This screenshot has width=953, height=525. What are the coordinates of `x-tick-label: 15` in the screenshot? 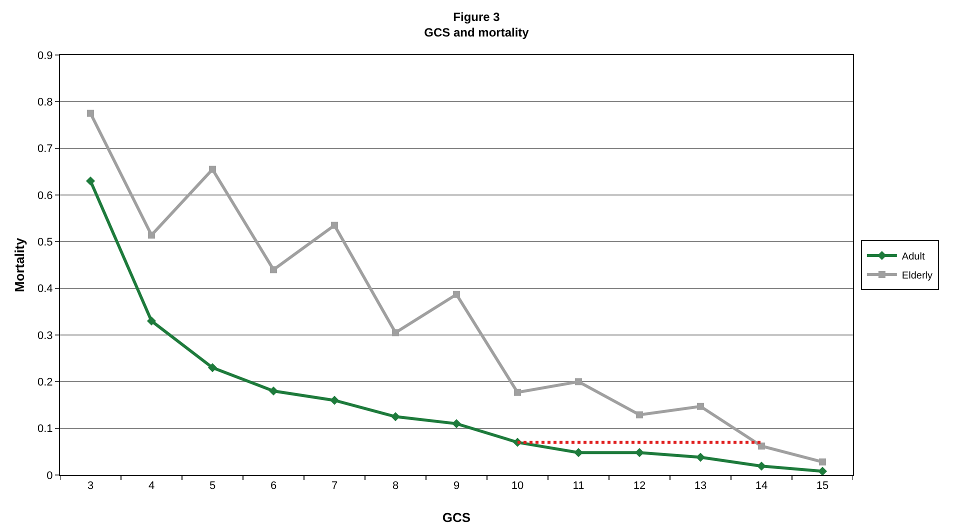 It's located at (822, 486).